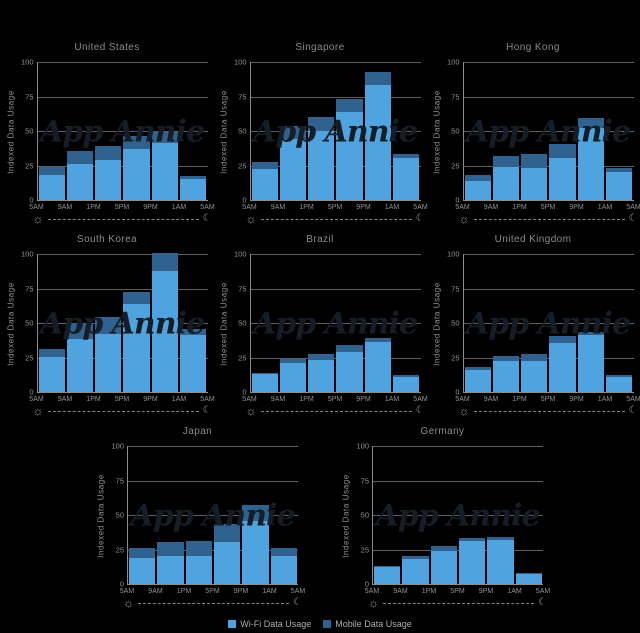 The height and width of the screenshot is (633, 640). I want to click on x-tick-label: 1AM, so click(179, 207).